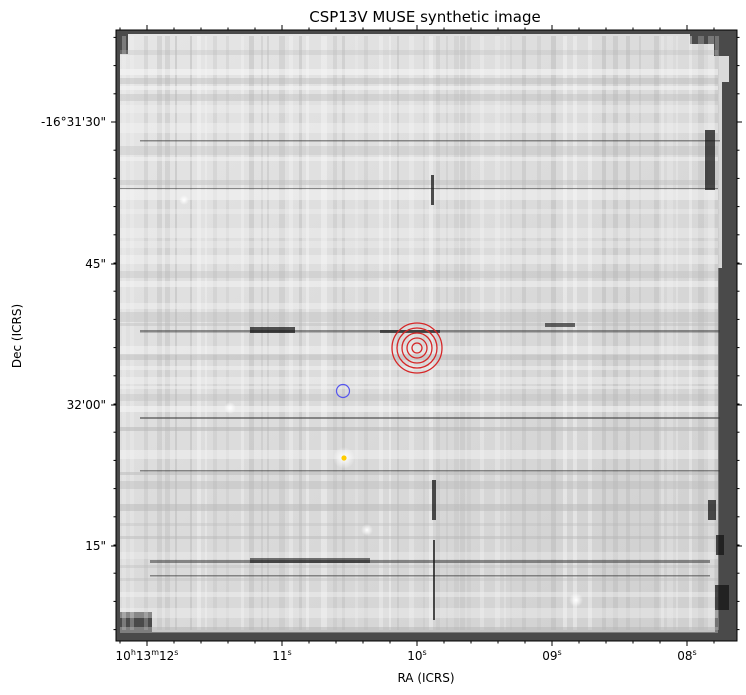 This screenshot has width=746, height=695. What do you see at coordinates (343, 391) in the screenshot?
I see `blue-circle-marker` at bounding box center [343, 391].